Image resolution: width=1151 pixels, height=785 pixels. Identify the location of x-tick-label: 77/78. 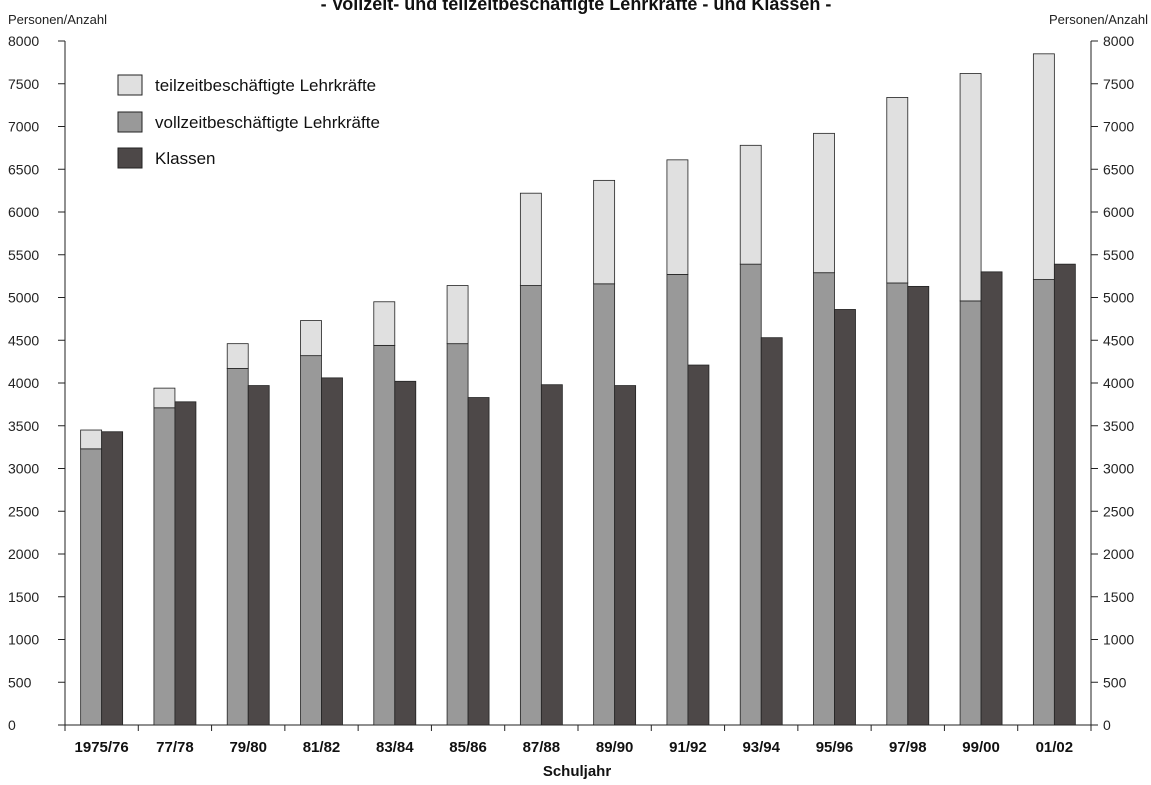
(175, 747).